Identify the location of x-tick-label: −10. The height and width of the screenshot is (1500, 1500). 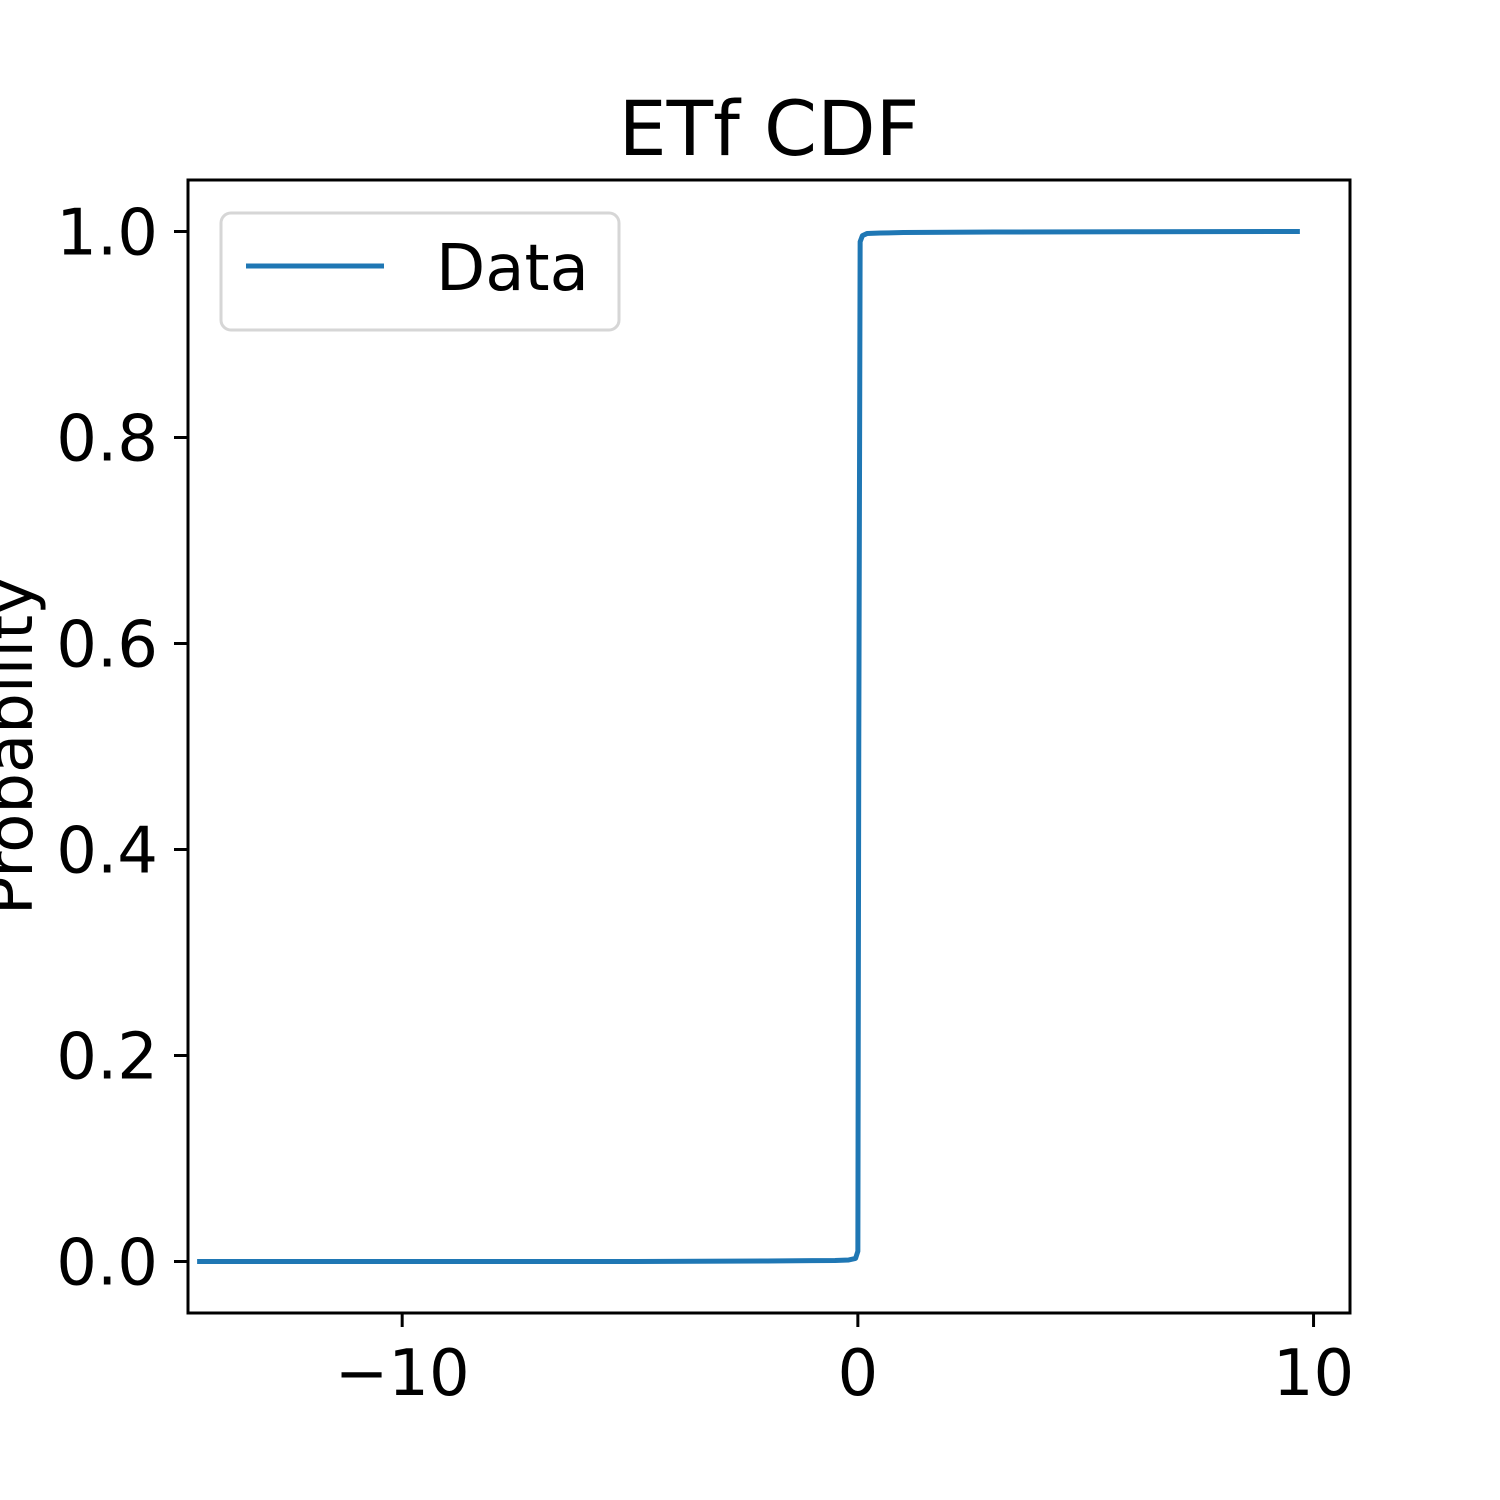
(402, 1374).